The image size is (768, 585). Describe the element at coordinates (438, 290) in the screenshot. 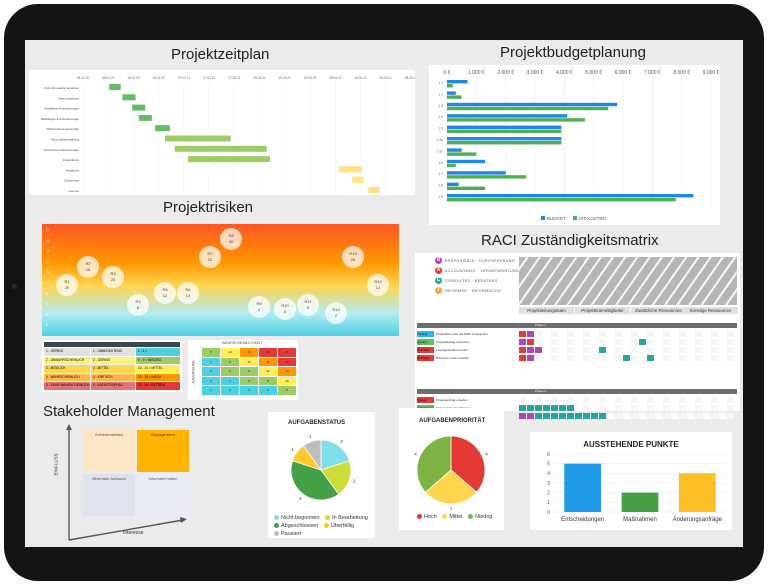

I see `raci-legend-letter: I` at that location.